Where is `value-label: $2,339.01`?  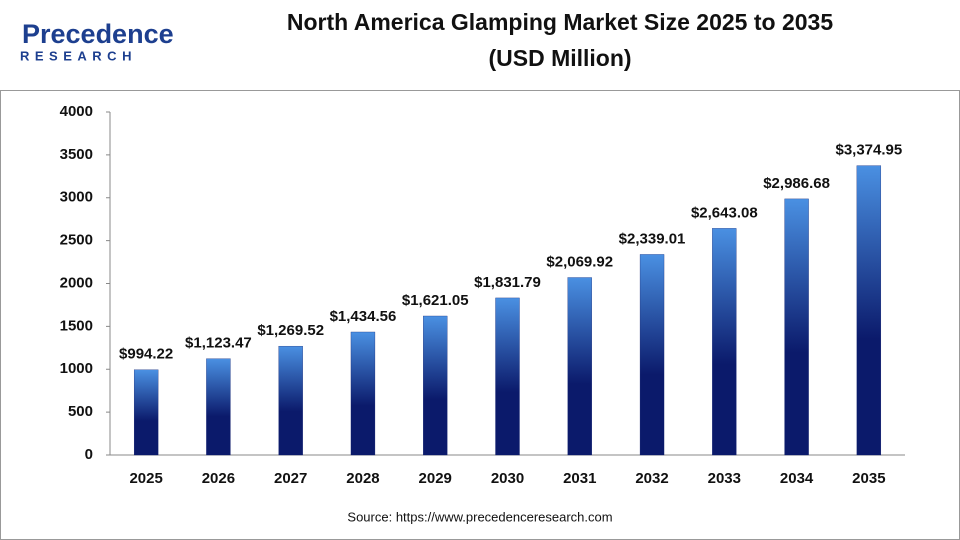 value-label: $2,339.01 is located at coordinates (652, 238).